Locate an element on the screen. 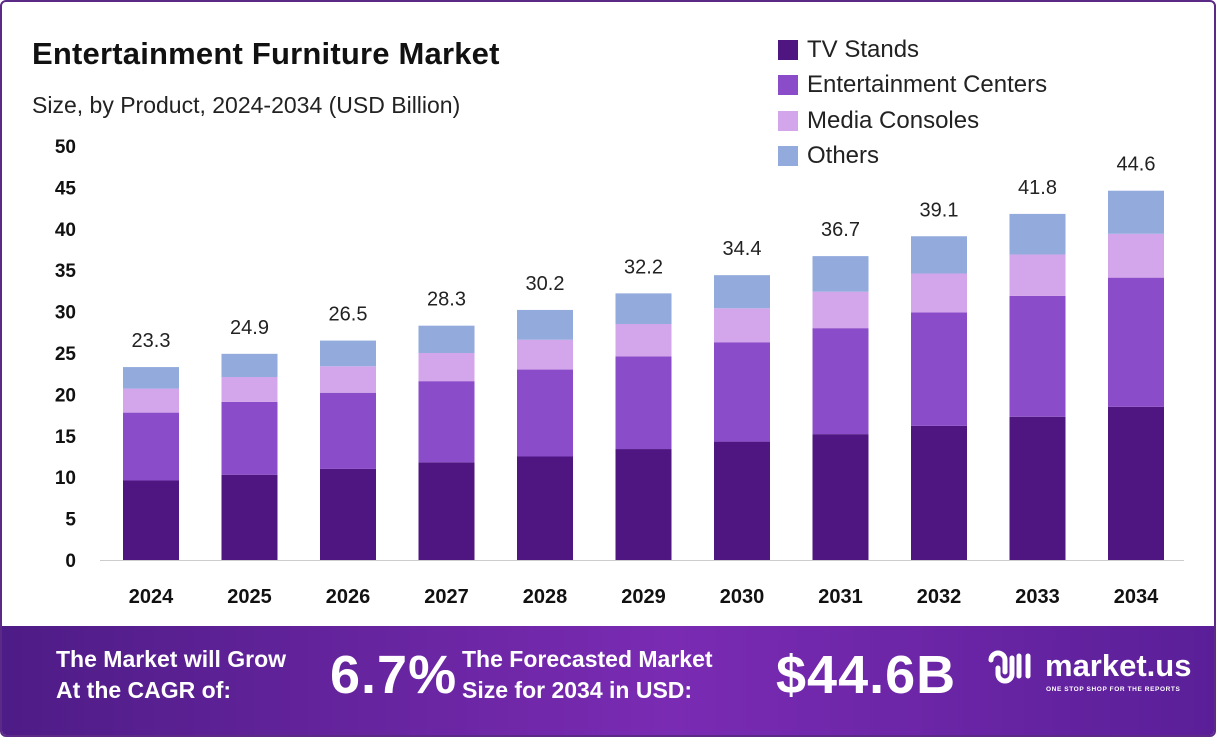 The image size is (1216, 737). bar-segment-others-2029 is located at coordinates (643, 309).